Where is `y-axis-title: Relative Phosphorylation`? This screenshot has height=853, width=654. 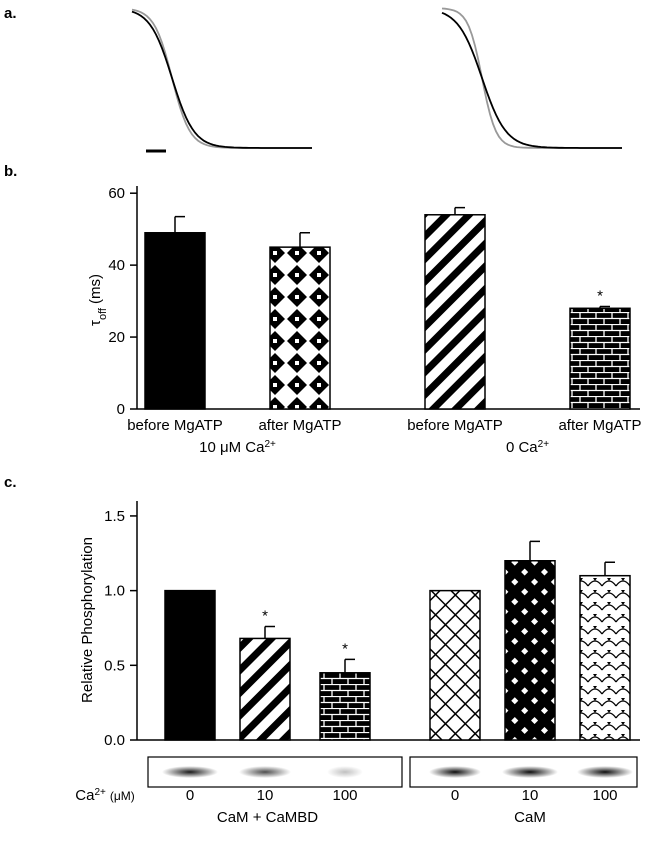
y-axis-title: Relative Phosphorylation is located at coordinates (87, 620).